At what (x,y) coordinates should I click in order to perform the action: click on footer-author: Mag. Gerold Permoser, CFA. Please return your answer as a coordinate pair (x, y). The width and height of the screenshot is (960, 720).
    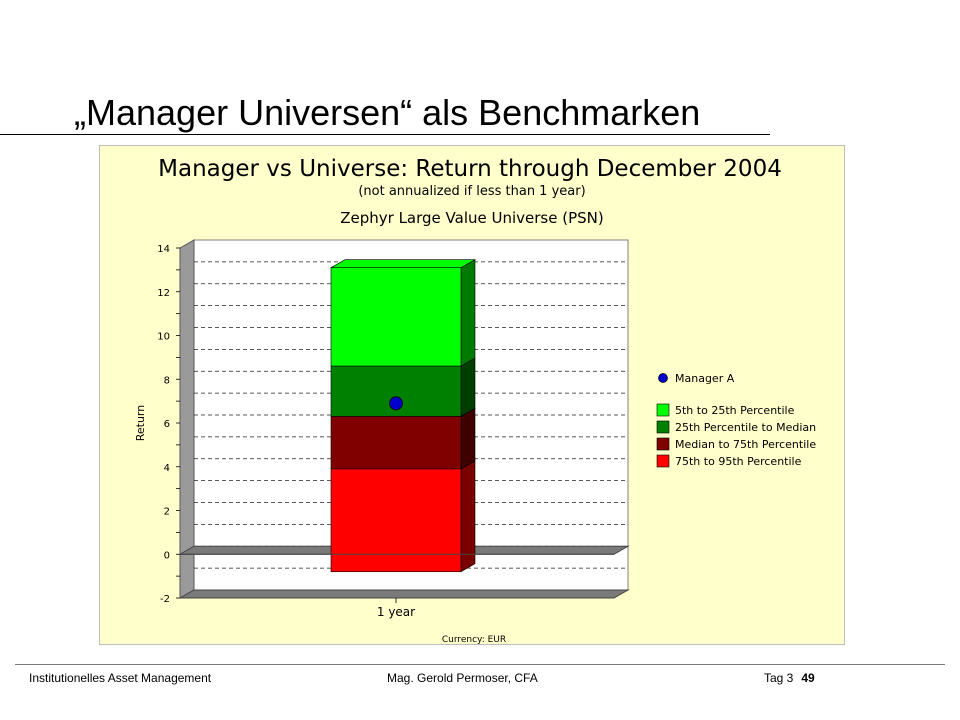
    Looking at the image, I should click on (462, 678).